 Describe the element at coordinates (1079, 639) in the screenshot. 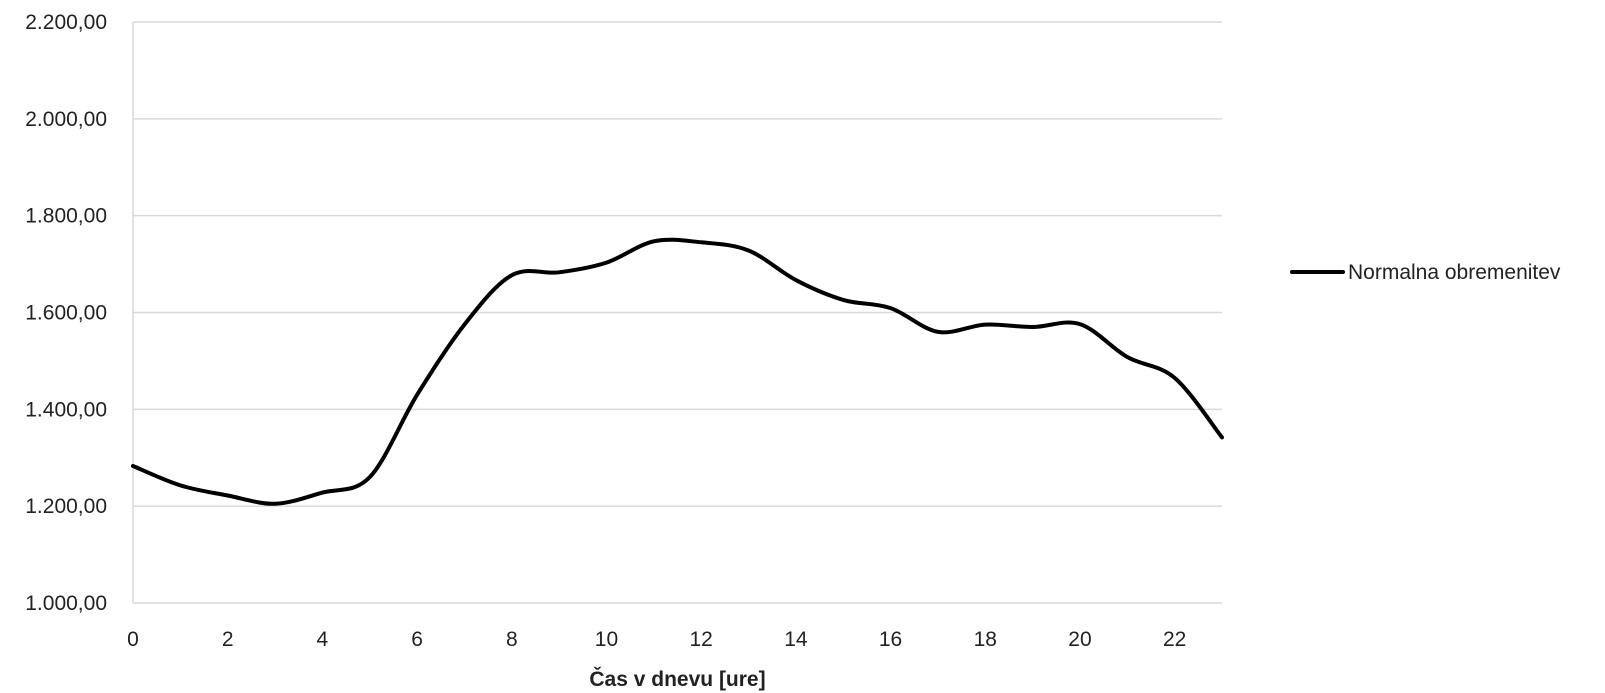

I see `x-tick-label: 20` at that location.